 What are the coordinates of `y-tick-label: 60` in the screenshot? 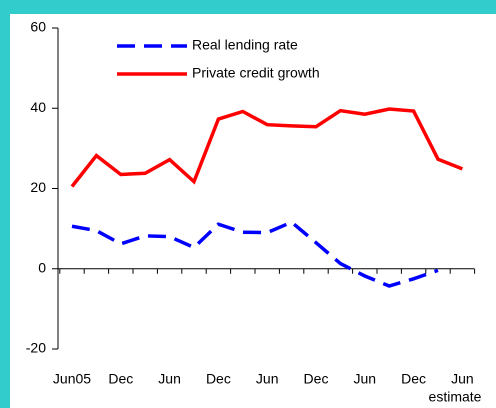 It's located at (38, 27).